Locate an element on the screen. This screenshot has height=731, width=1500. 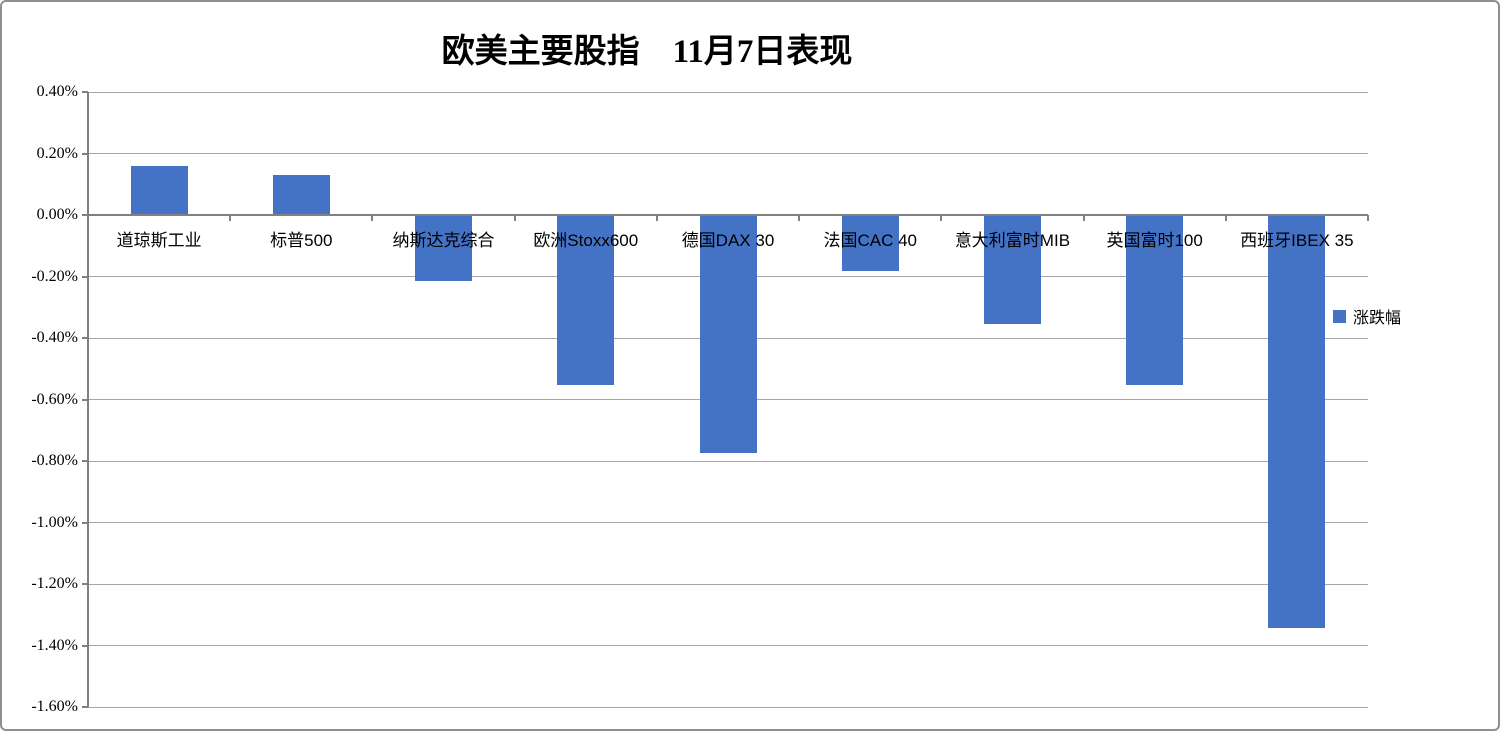
y-axis-tick-label: -1.00% is located at coordinates (54, 522).